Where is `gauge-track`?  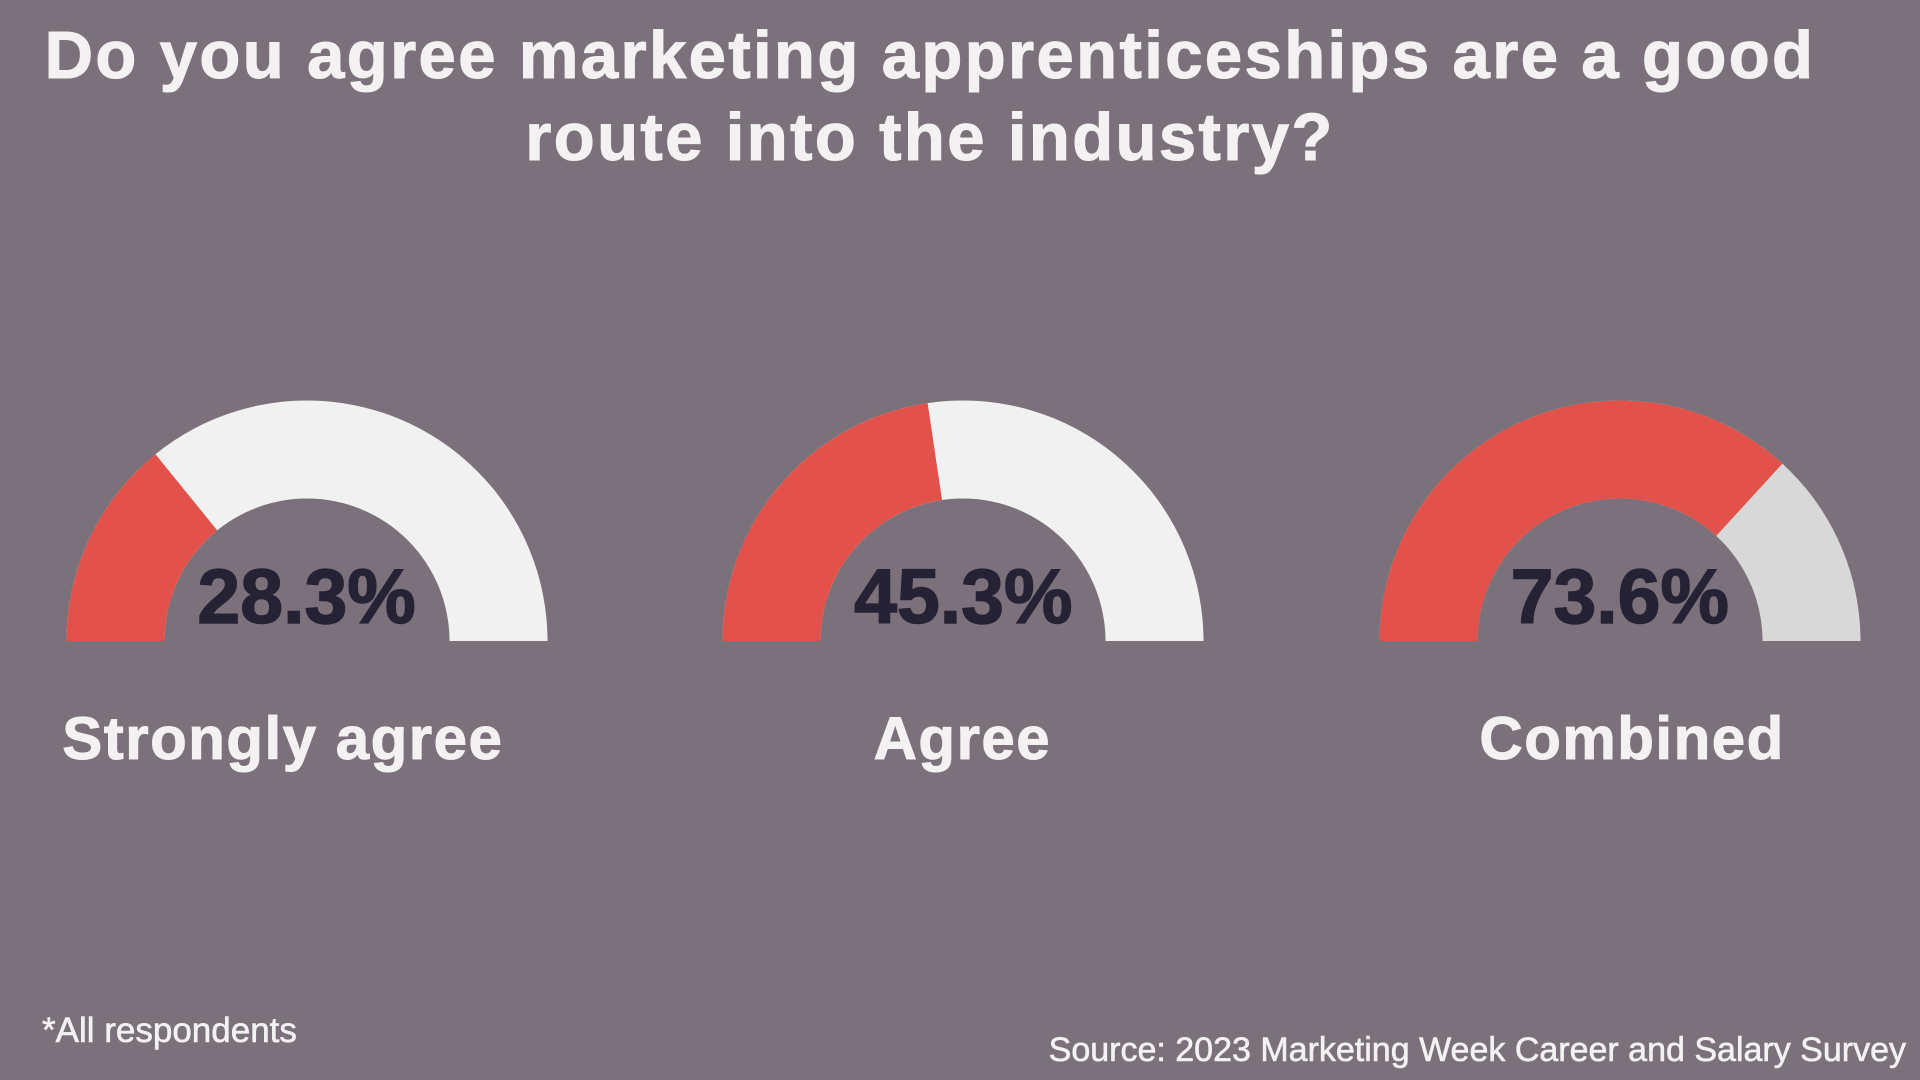
gauge-track is located at coordinates (307, 520).